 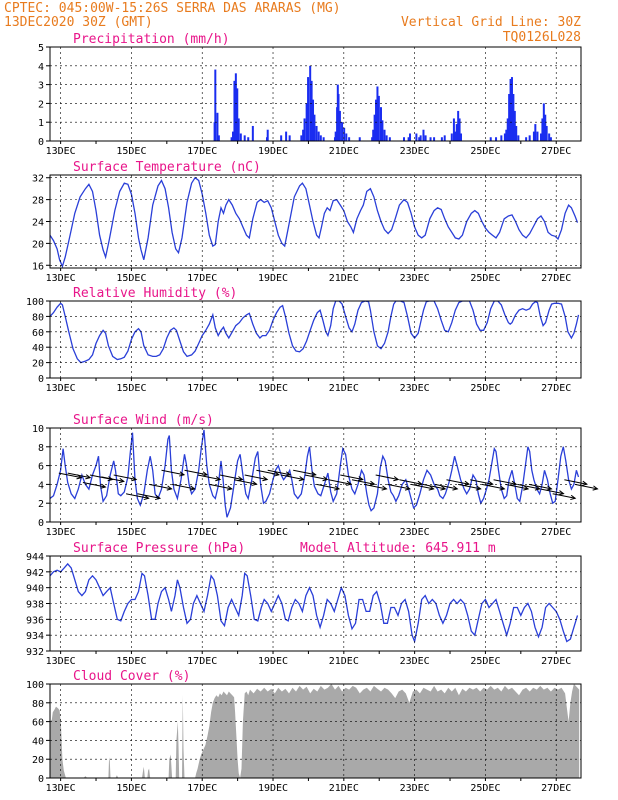 I want to click on rh-title: Relative Humidity (%), so click(x=155, y=293).